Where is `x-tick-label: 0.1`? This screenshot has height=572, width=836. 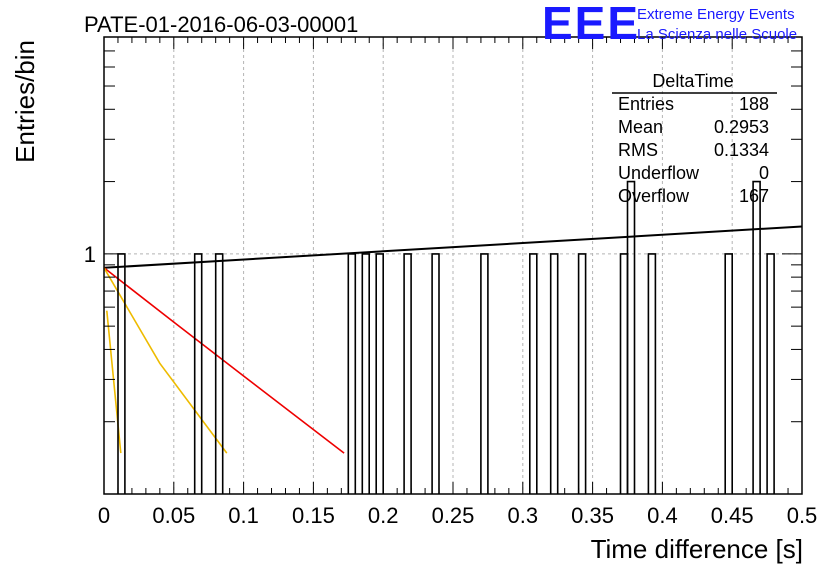
x-tick-label: 0.1 is located at coordinates (243, 515).